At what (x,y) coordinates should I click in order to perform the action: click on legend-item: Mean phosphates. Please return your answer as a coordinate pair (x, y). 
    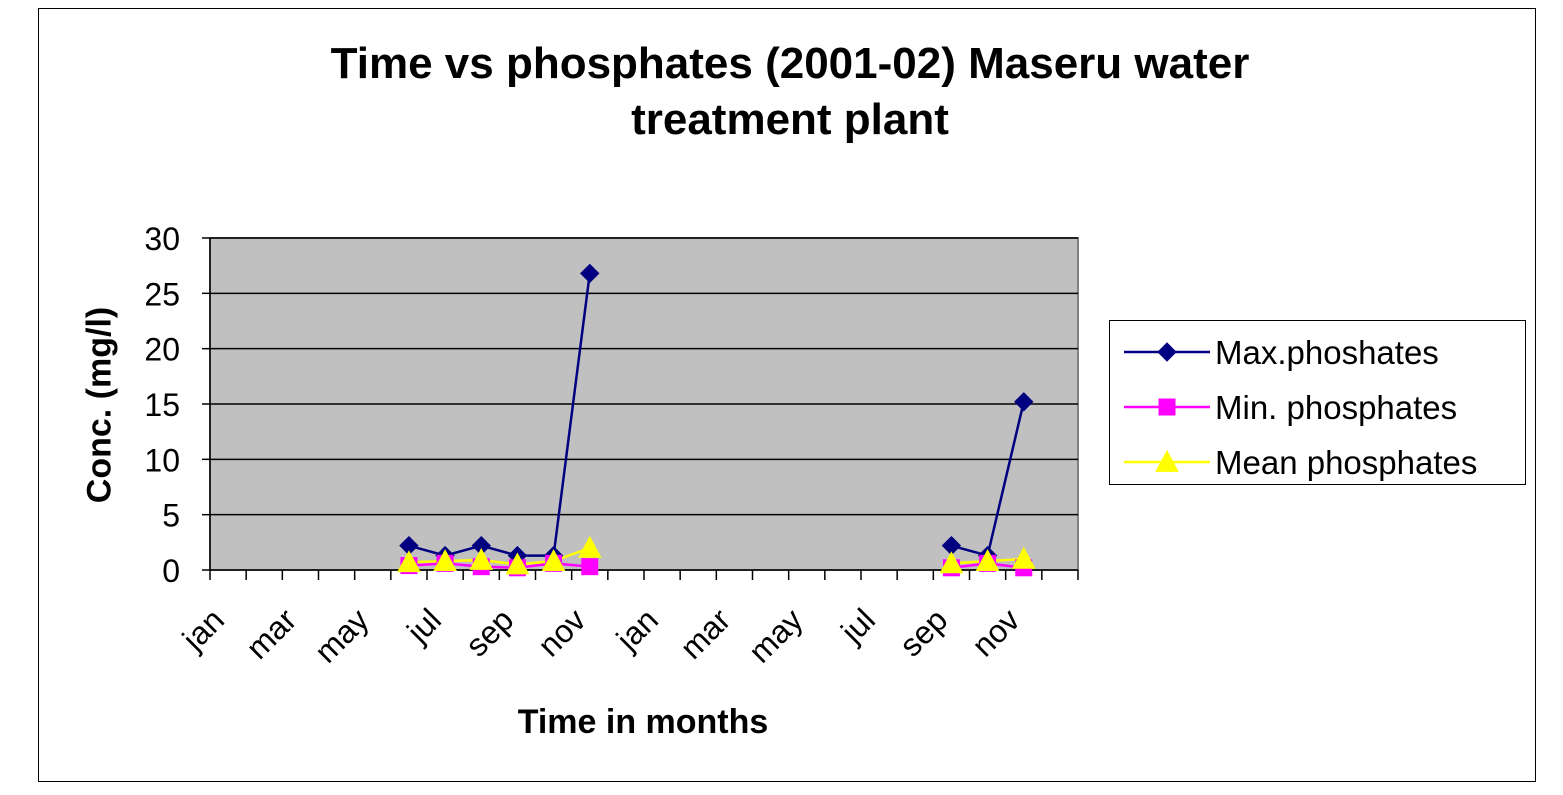
    Looking at the image, I should click on (1317, 461).